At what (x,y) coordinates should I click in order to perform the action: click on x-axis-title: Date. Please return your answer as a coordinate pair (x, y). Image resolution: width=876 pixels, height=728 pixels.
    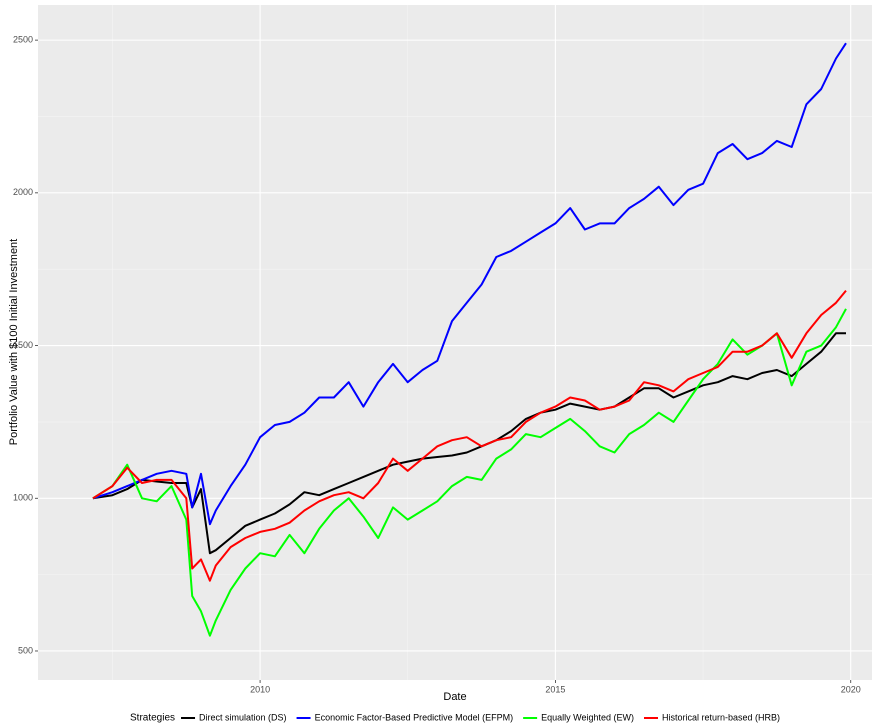
    Looking at the image, I should click on (454, 697).